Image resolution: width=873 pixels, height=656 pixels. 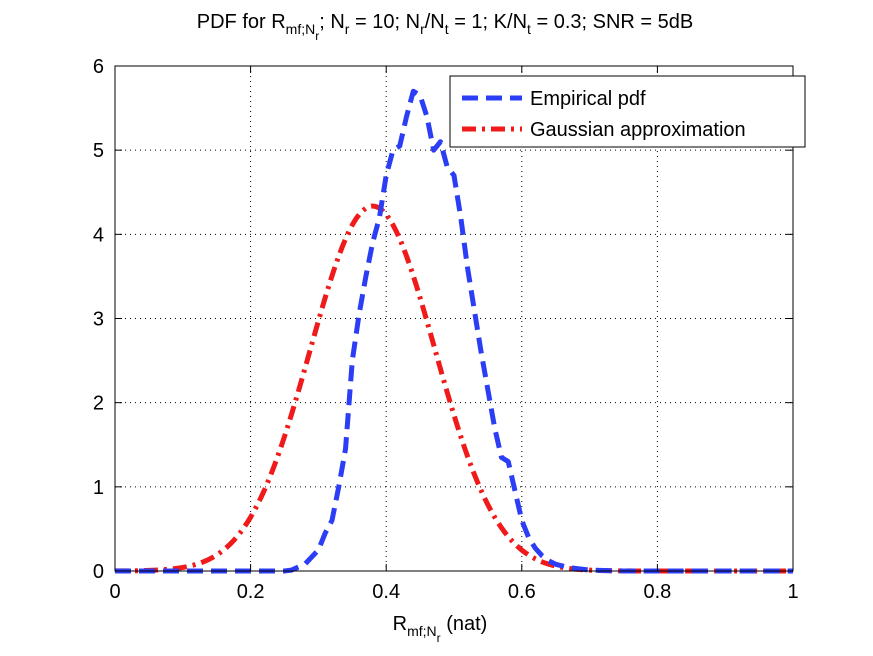 I want to click on label-part: = 0.3; SNR = 5dB, so click(x=612, y=22).